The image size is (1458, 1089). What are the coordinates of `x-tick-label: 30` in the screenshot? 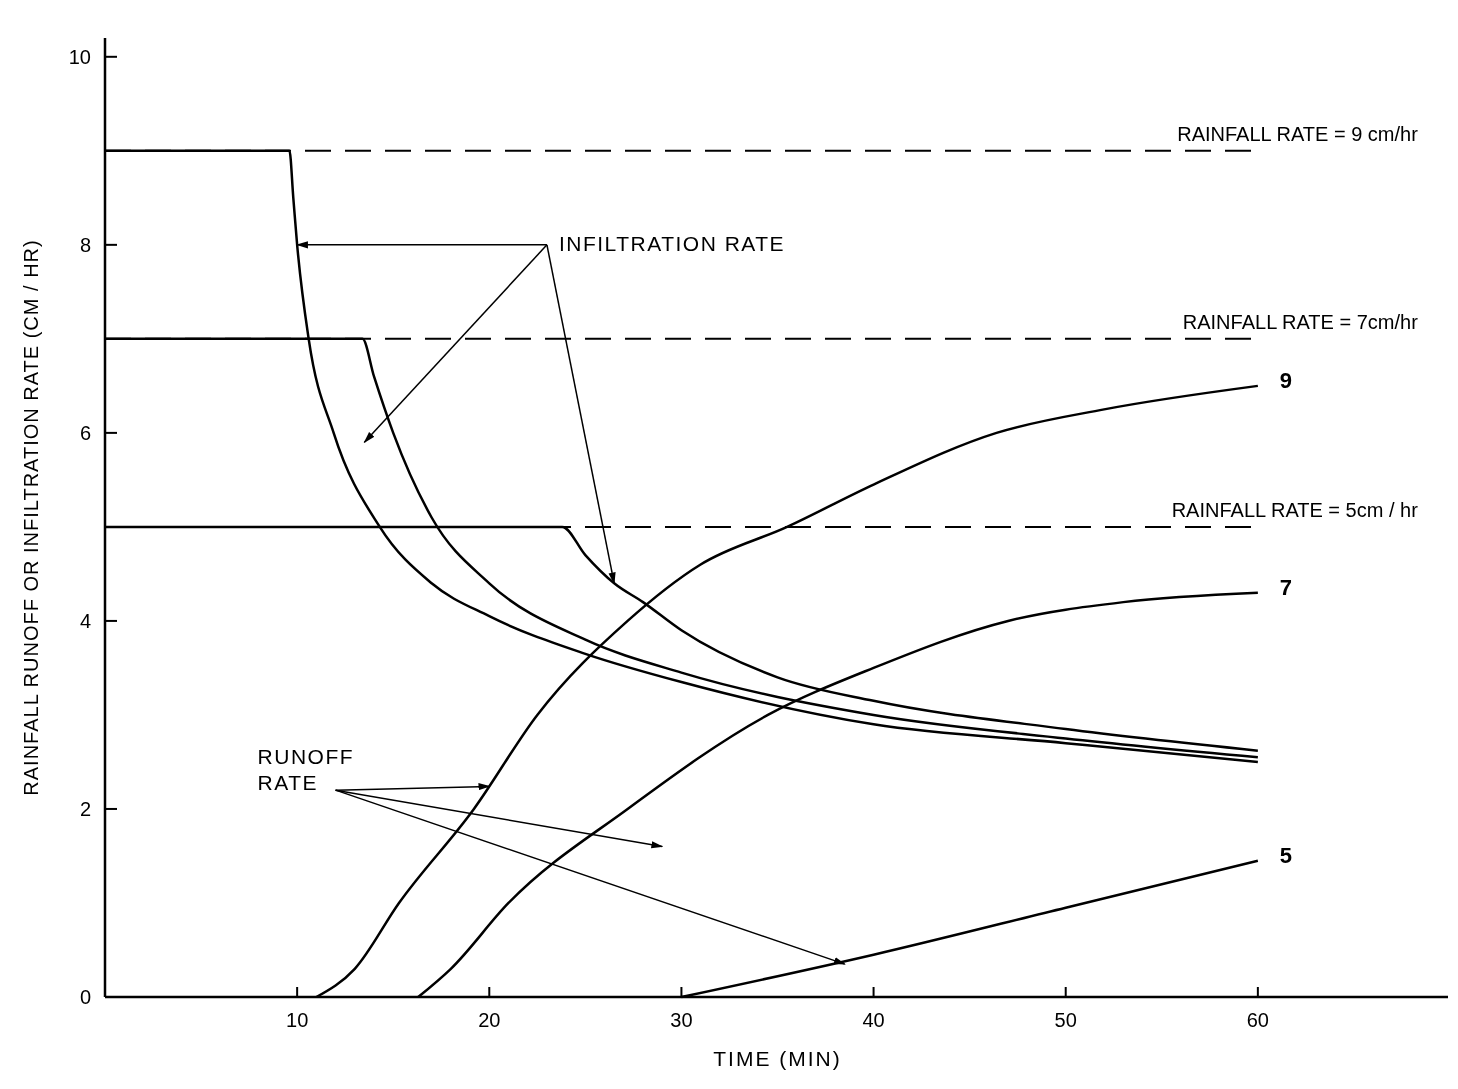 It's located at (681, 1020).